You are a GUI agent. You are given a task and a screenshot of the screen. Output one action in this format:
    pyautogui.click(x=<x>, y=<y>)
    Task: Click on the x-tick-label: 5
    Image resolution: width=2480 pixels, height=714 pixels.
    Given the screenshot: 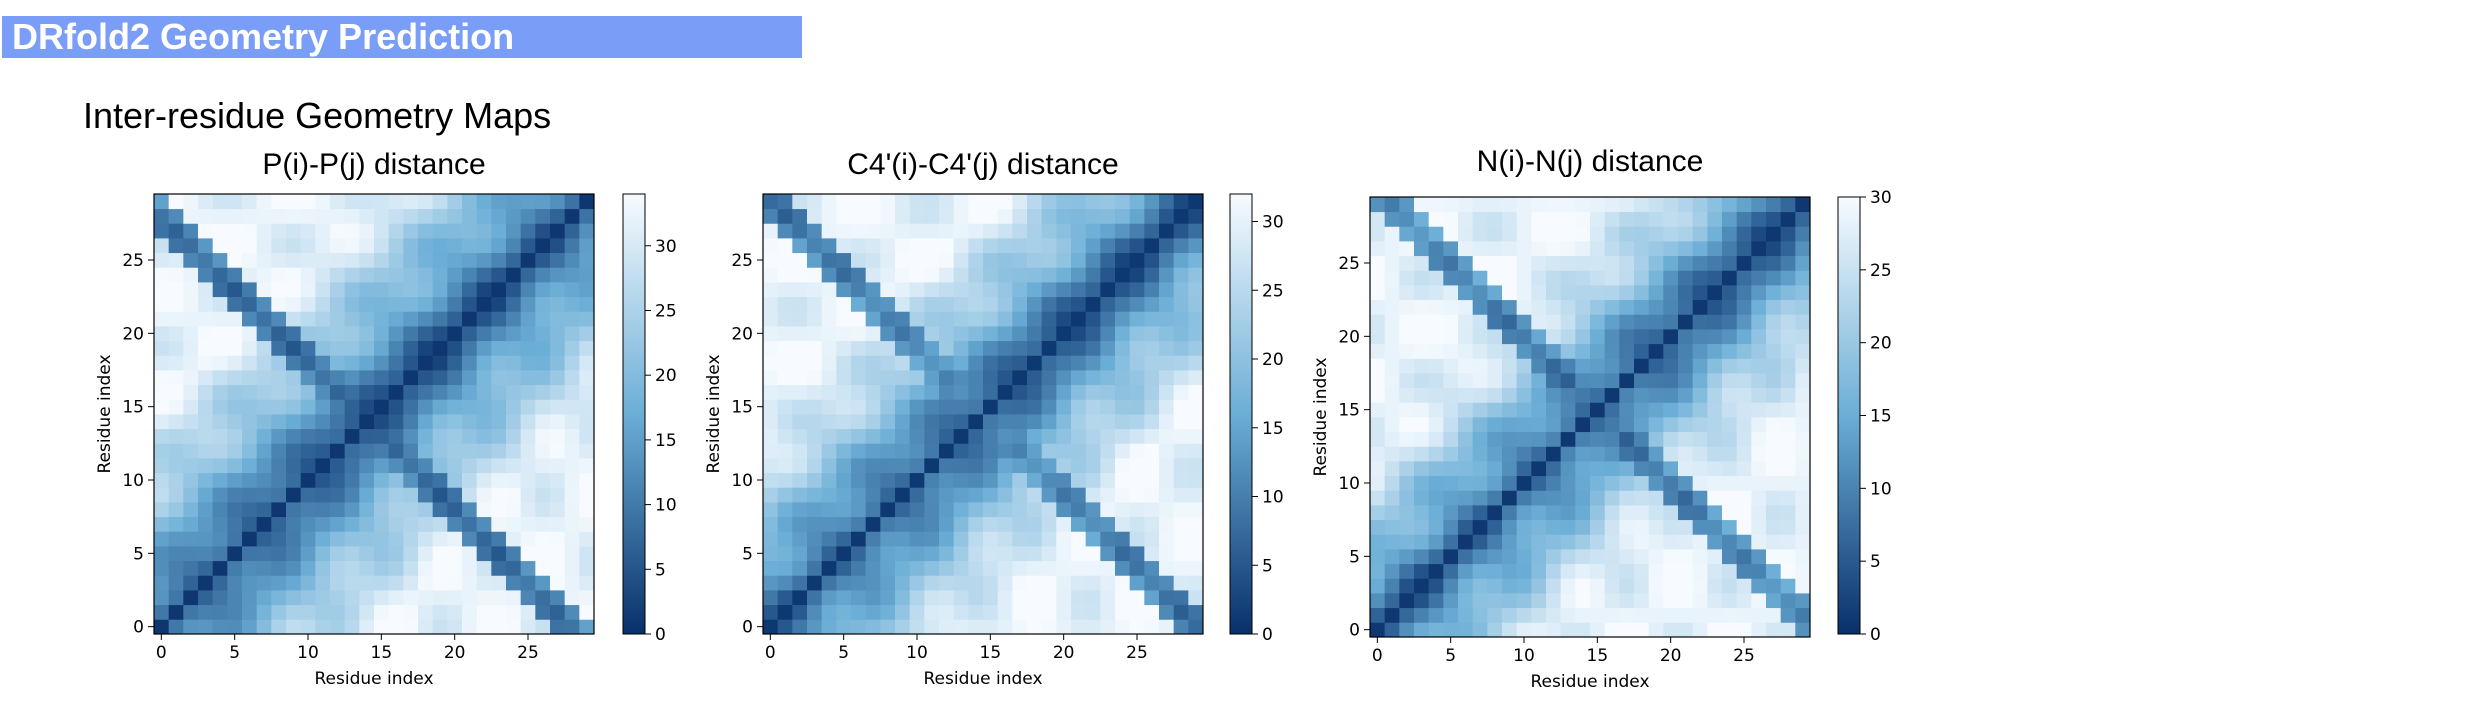 What is the action you would take?
    pyautogui.click(x=1450, y=656)
    